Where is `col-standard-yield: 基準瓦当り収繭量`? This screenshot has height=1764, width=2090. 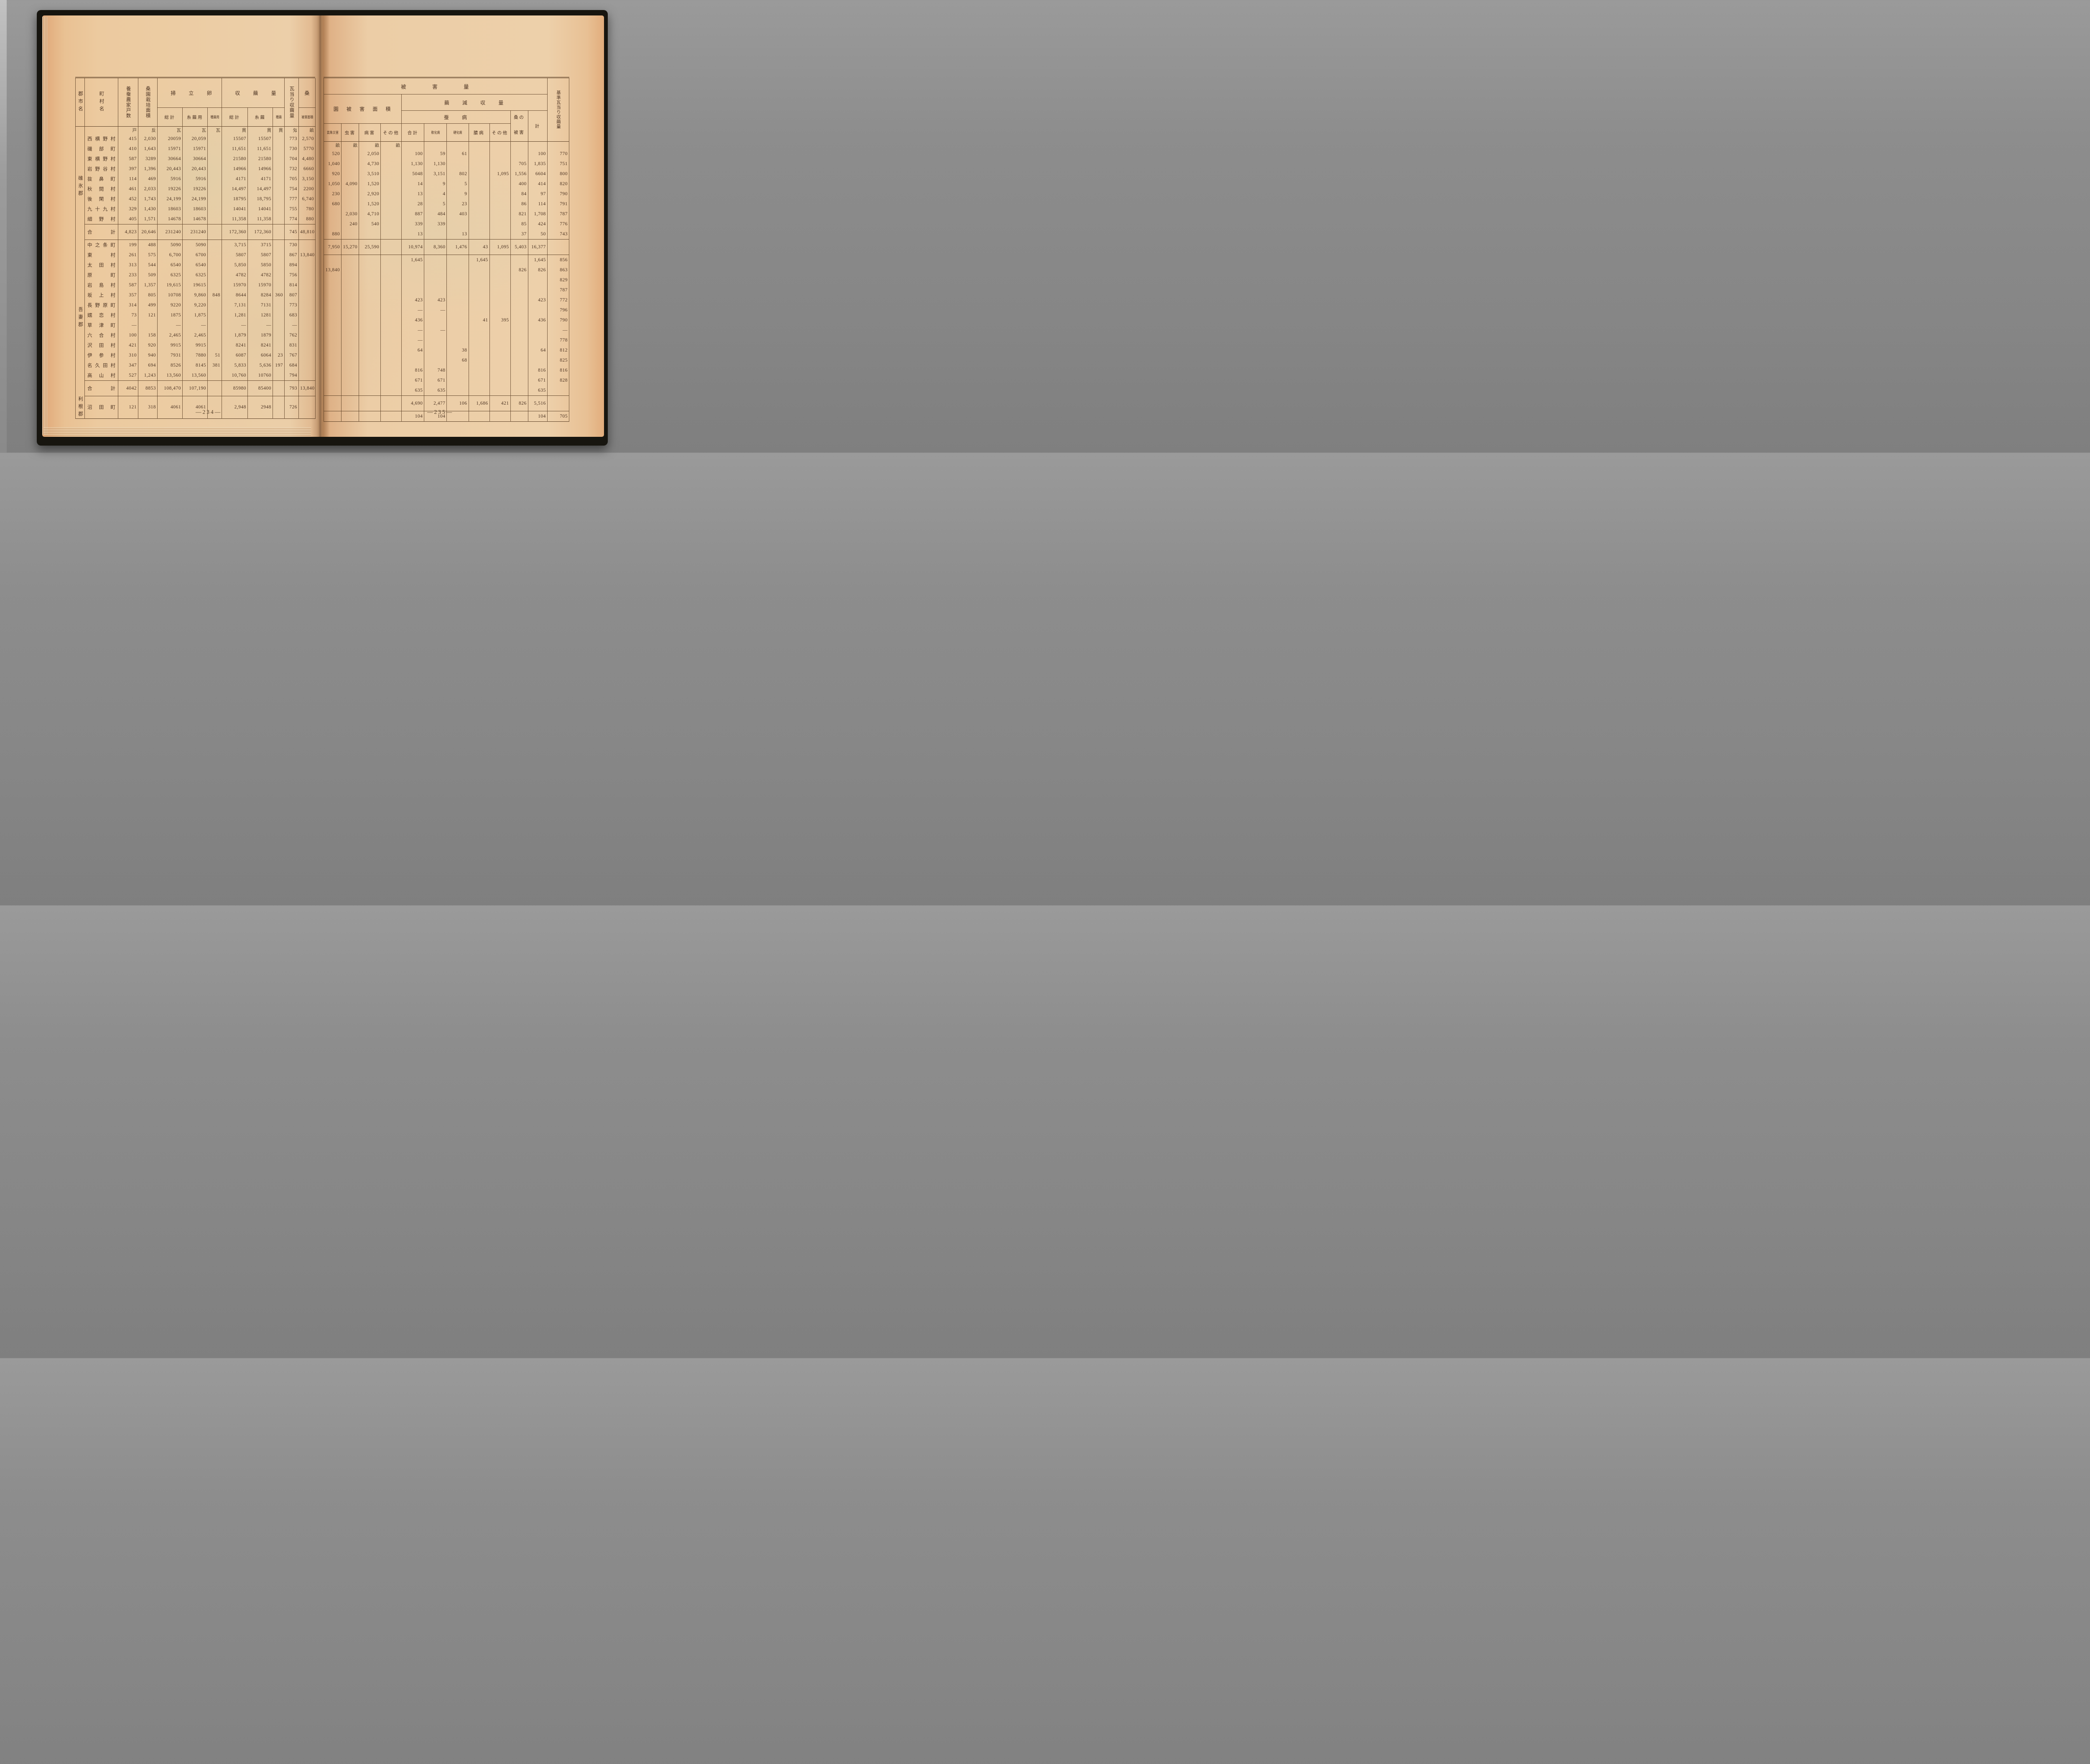 col-standard-yield: 基準瓦当り収繭量 is located at coordinates (558, 110).